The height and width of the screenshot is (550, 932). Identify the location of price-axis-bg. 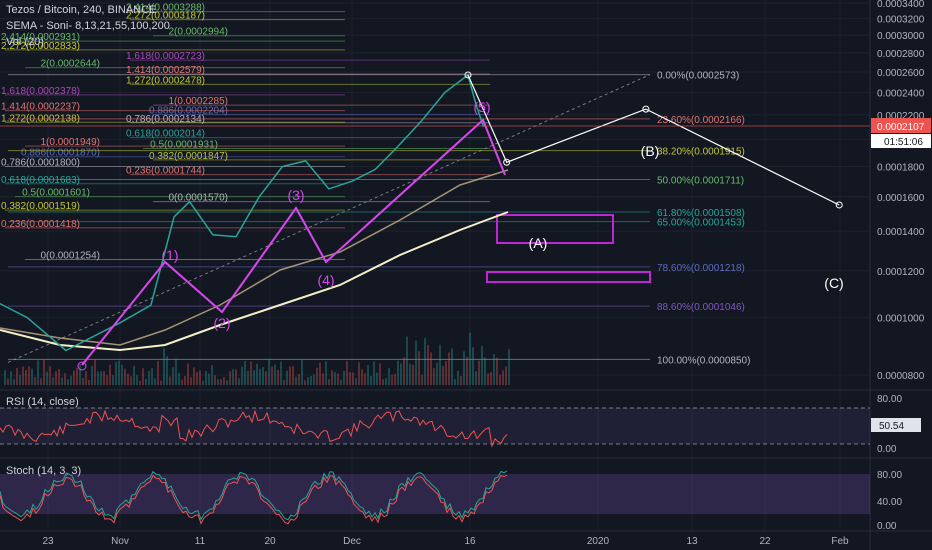
(901, 265).